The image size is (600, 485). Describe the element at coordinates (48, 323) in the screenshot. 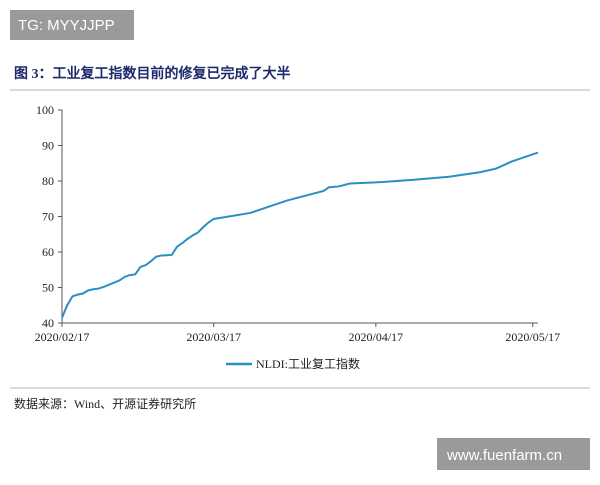

I see `y-tick-label: 40` at that location.